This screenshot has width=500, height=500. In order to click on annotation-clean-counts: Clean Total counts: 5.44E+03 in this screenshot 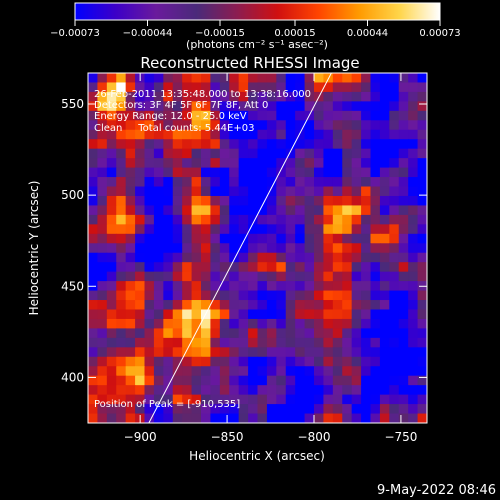, I will do `click(174, 128)`.